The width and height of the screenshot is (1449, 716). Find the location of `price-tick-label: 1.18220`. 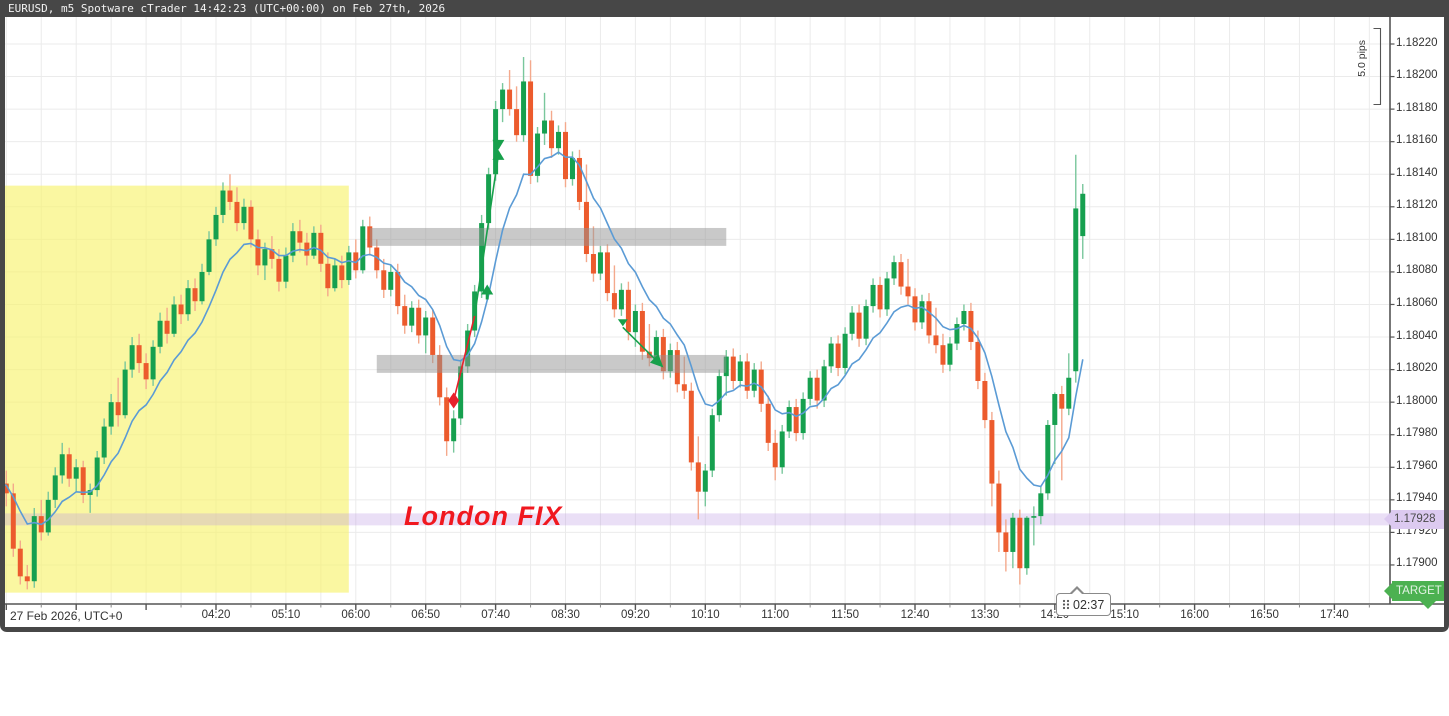

price-tick-label: 1.18220 is located at coordinates (1417, 42).